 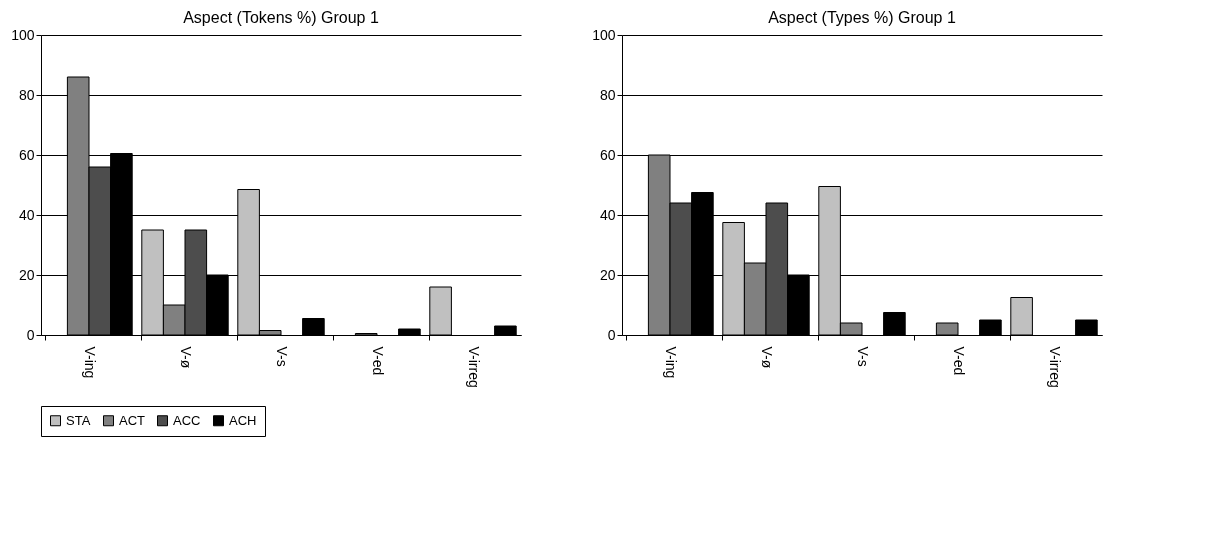 What do you see at coordinates (243, 420) in the screenshot?
I see `legend-label: ACH` at bounding box center [243, 420].